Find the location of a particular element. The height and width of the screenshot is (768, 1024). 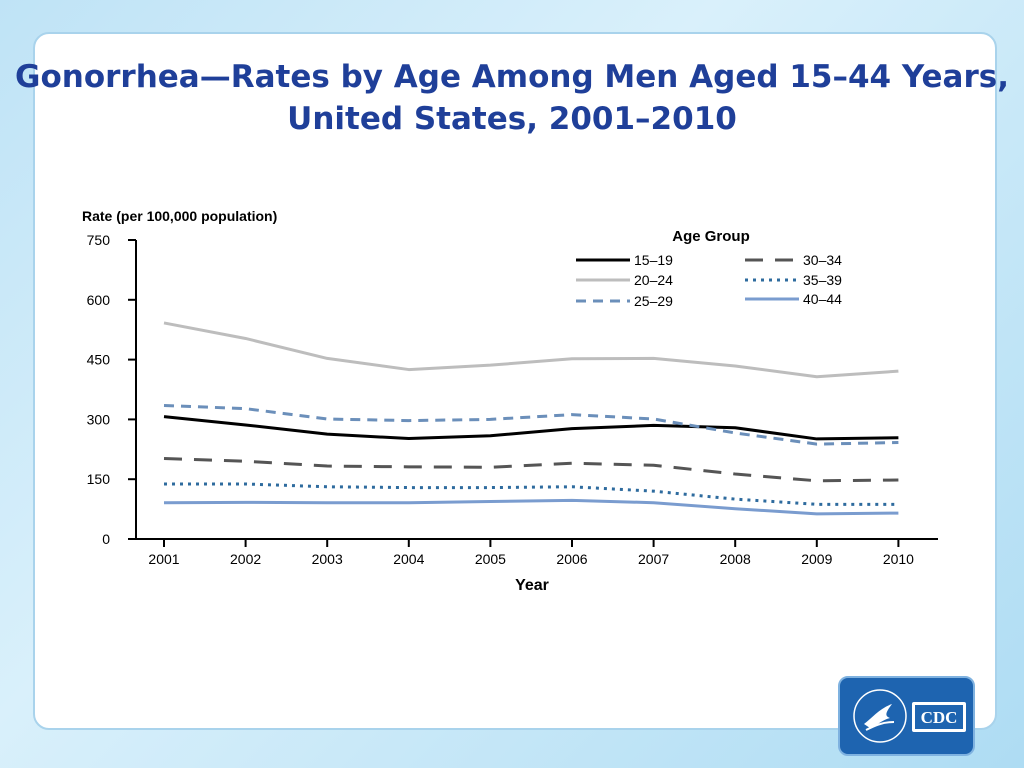

legend-label: 15–19 is located at coordinates (653, 260).